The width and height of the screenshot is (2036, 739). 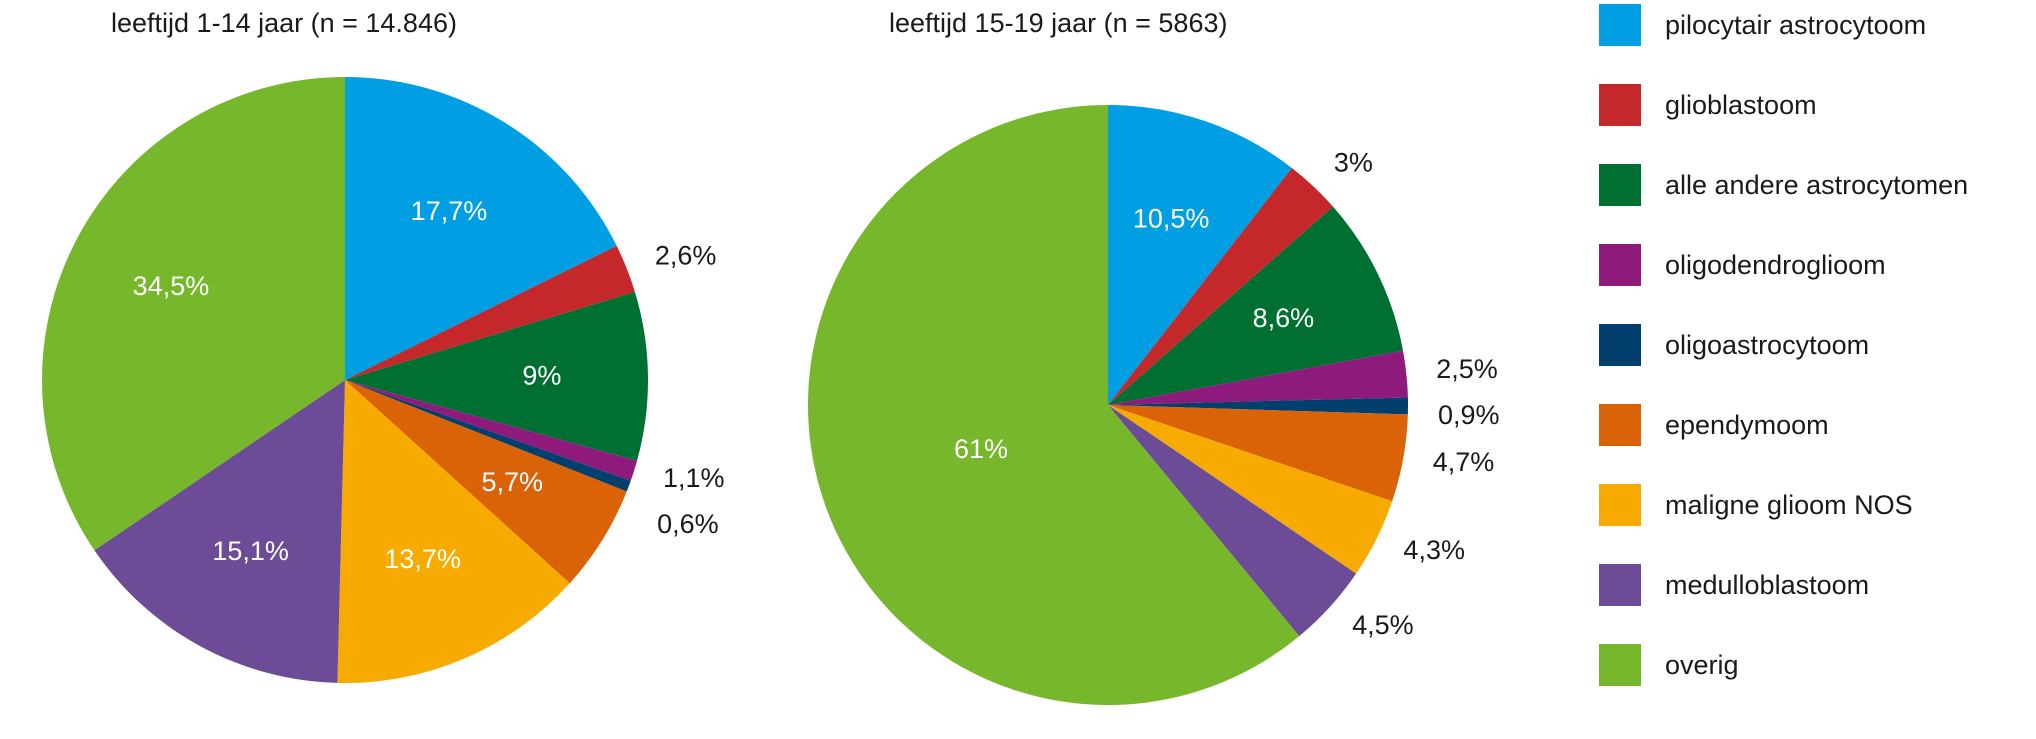 I want to click on slice-label: 10,5%, so click(x=1171, y=219).